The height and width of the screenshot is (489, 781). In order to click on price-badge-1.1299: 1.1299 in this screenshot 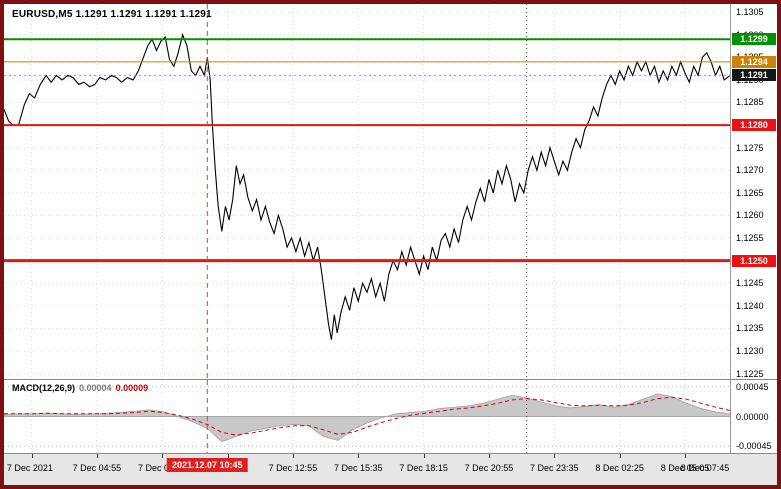, I will do `click(754, 39)`.